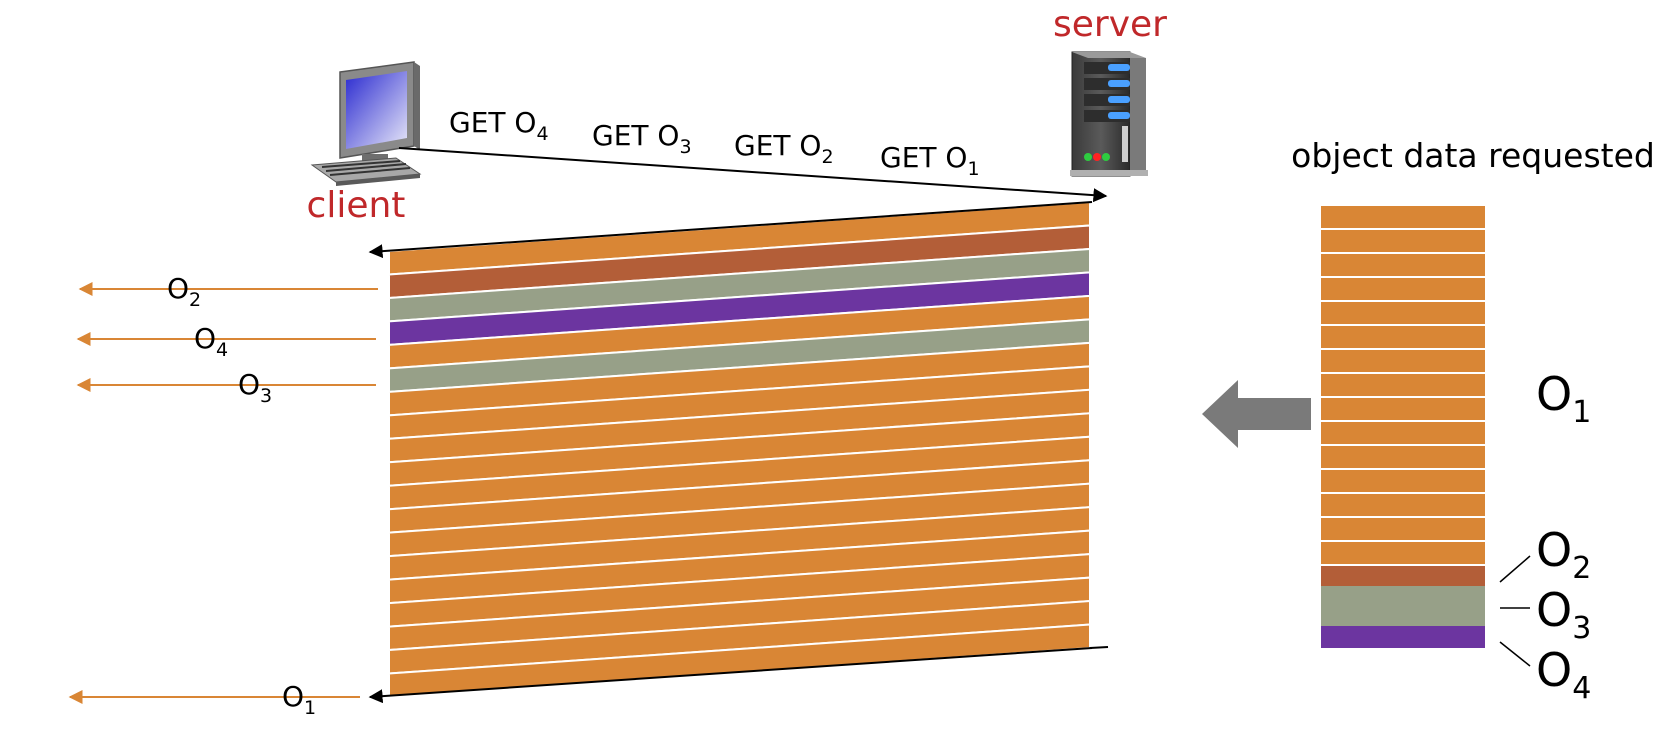 Image resolution: width=1678 pixels, height=732 pixels. What do you see at coordinates (1099, 647) in the screenshot?
I see `band-end-tick` at bounding box center [1099, 647].